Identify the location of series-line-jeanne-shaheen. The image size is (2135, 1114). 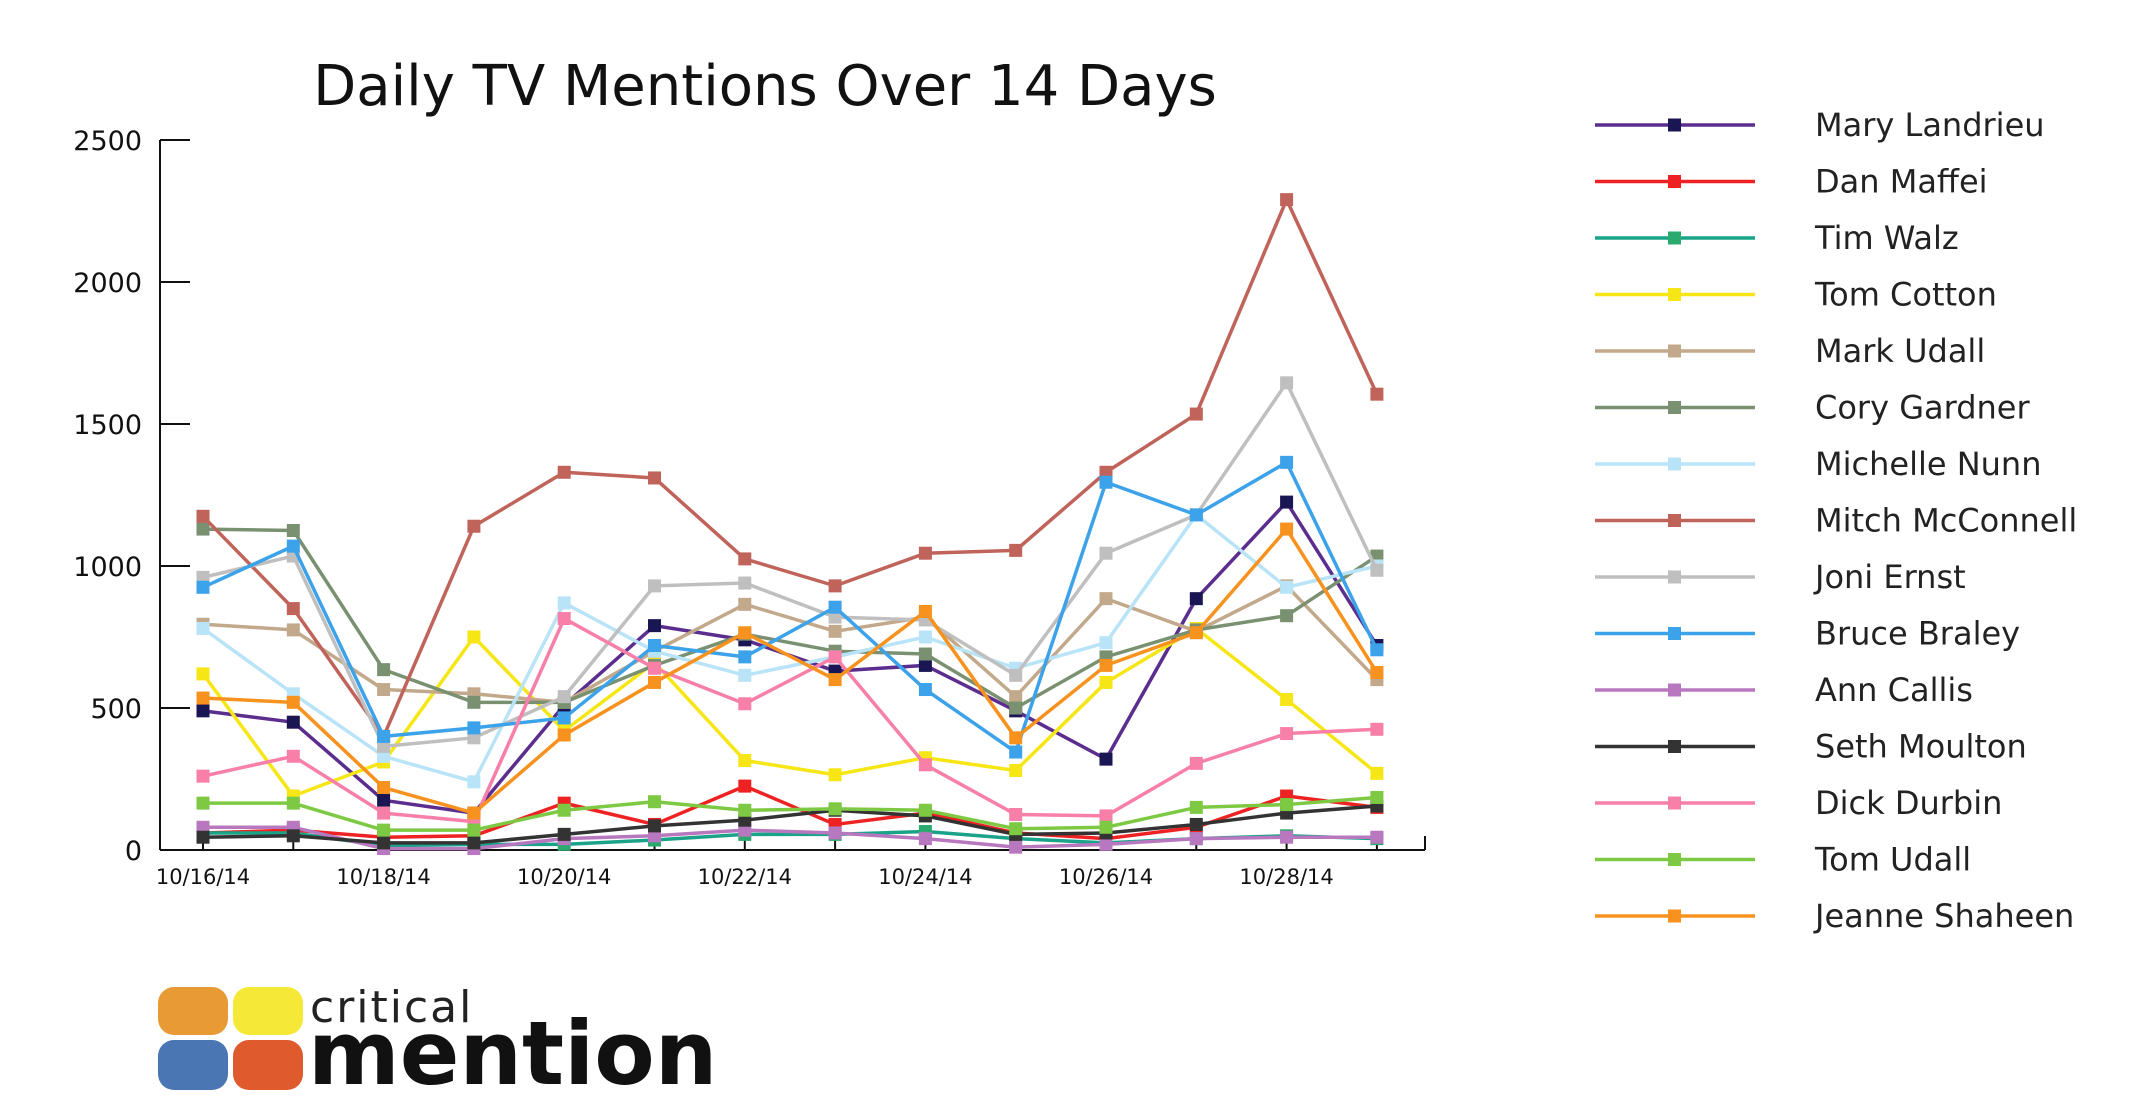
(790, 671).